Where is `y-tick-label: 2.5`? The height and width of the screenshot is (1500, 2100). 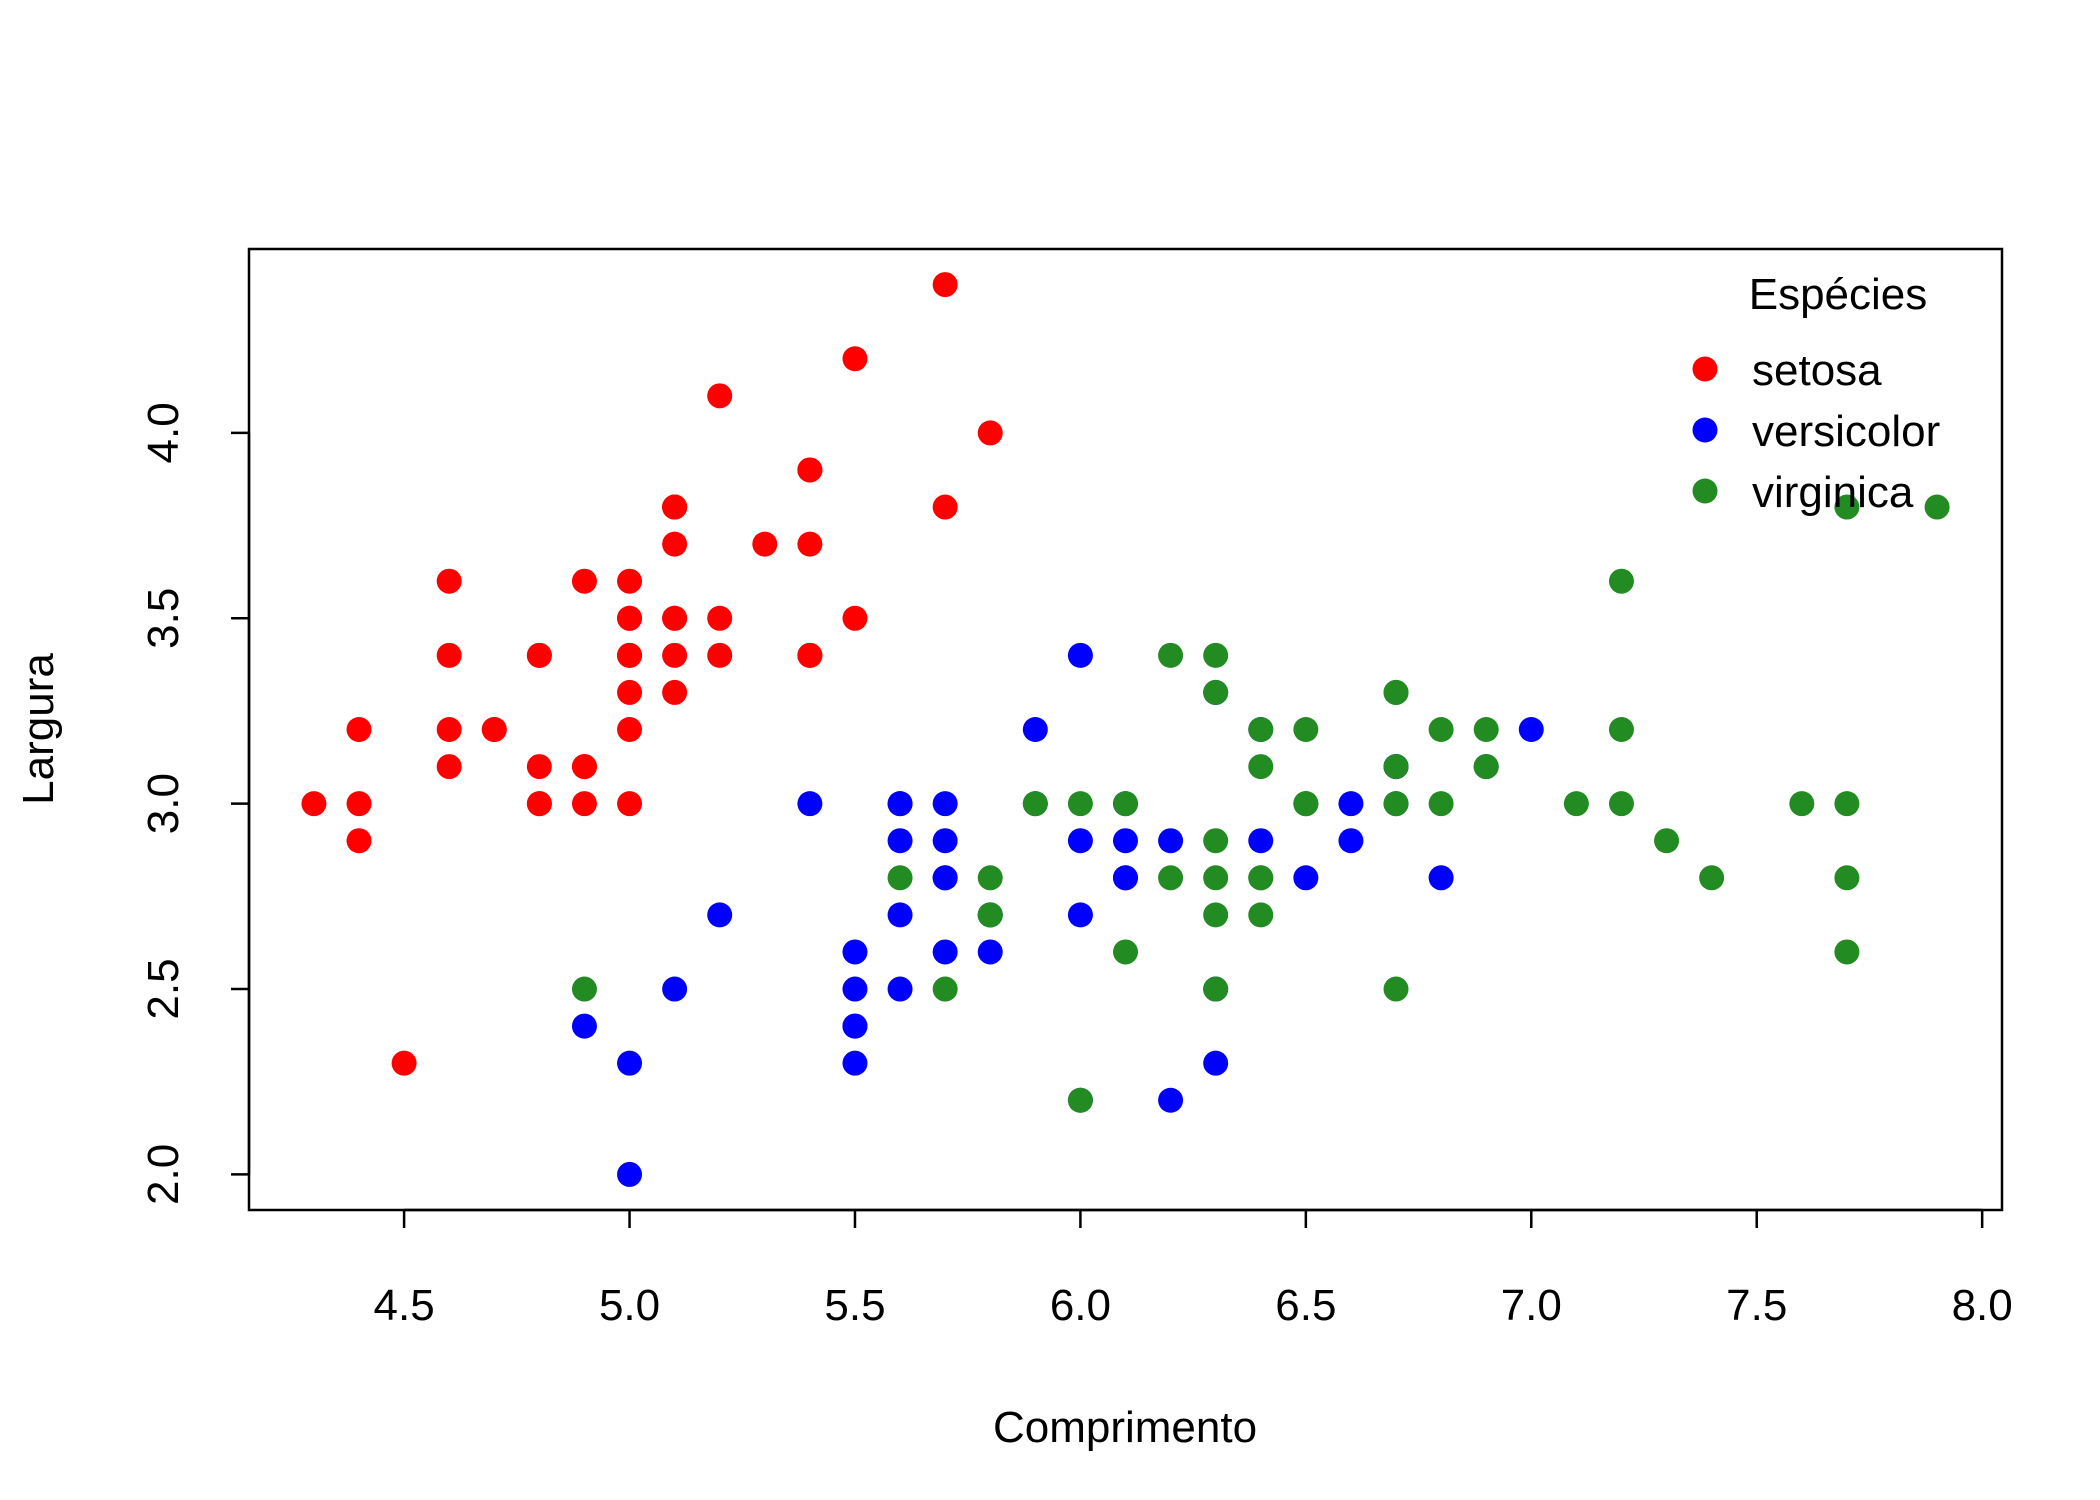 y-tick-label: 2.5 is located at coordinates (163, 988).